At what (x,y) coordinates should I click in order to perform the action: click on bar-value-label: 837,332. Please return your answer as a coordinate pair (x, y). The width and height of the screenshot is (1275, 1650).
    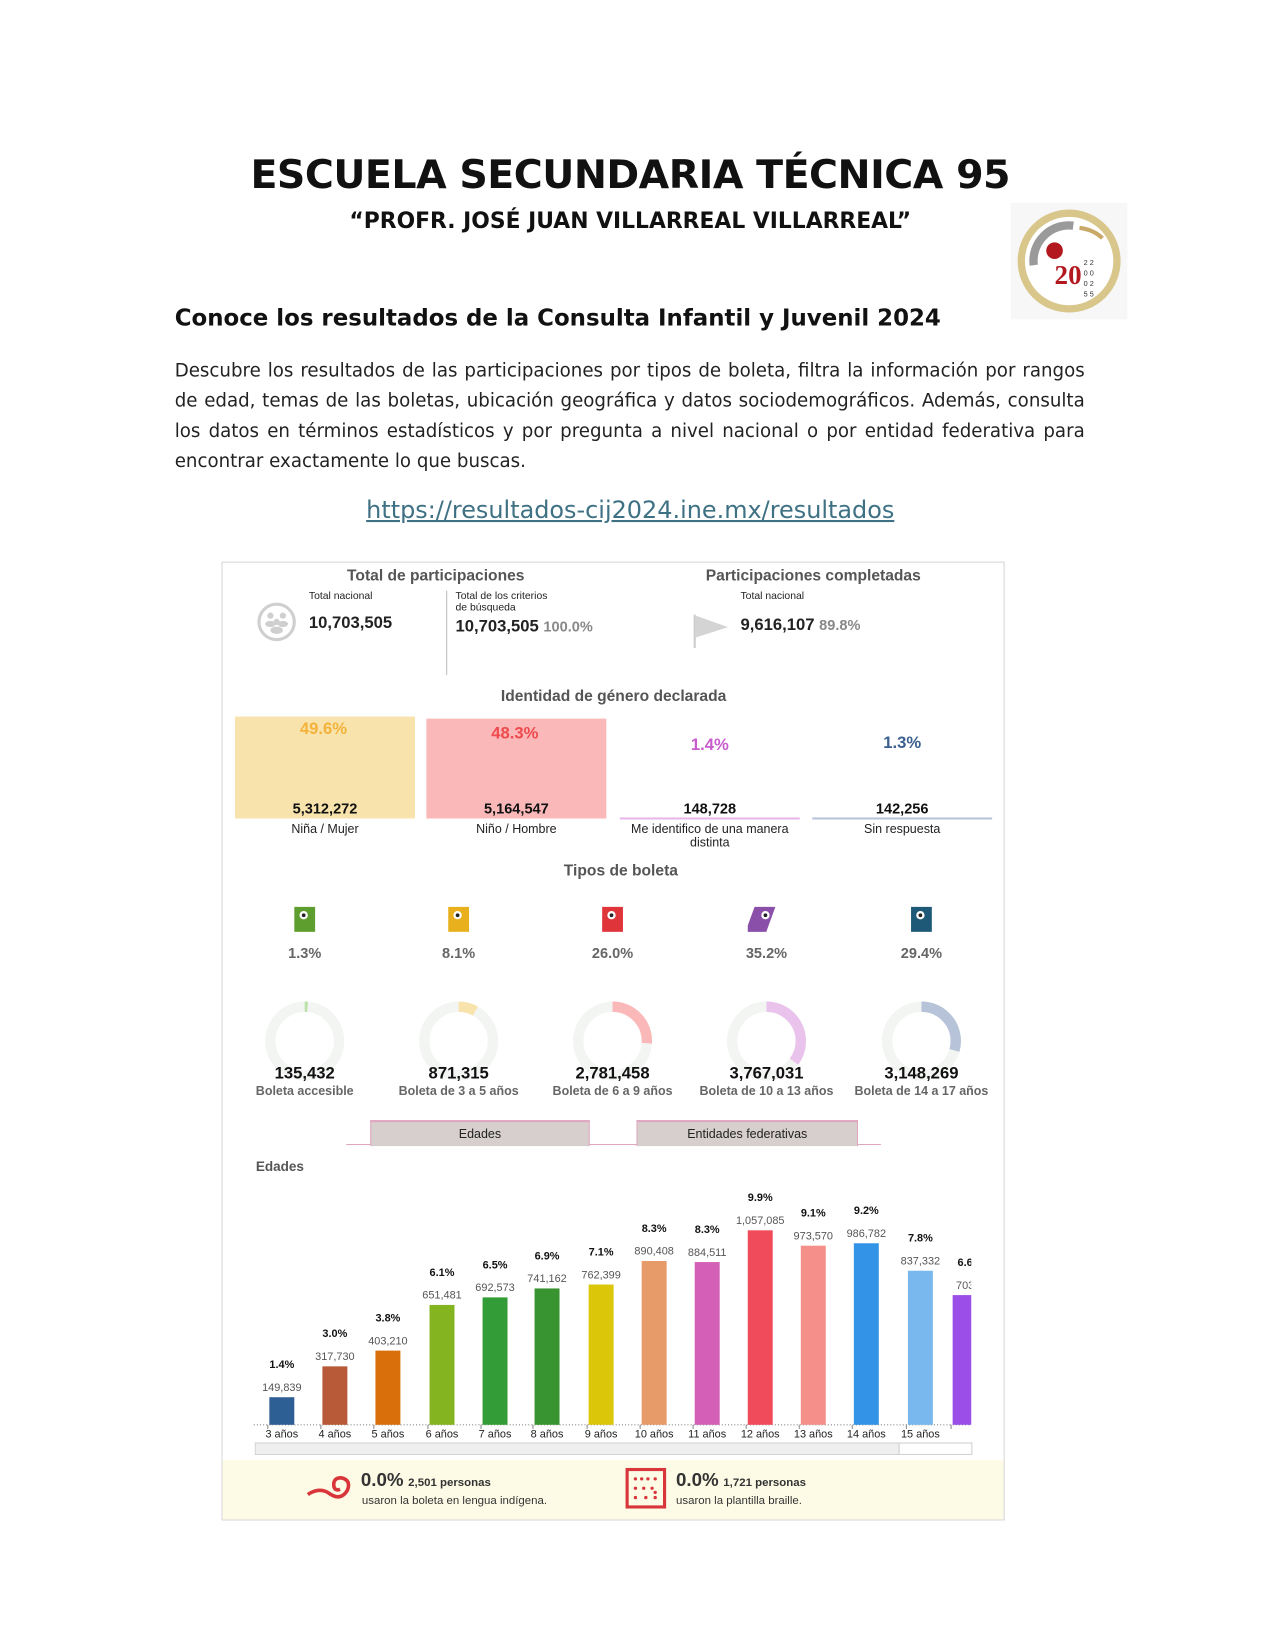
    Looking at the image, I should click on (920, 1262).